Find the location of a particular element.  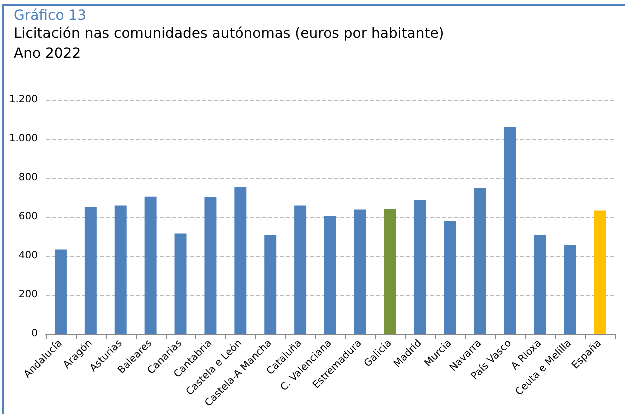

chart-title: Licitación nas comunidades autónomas (euros por habitante) is located at coordinates (229, 34).